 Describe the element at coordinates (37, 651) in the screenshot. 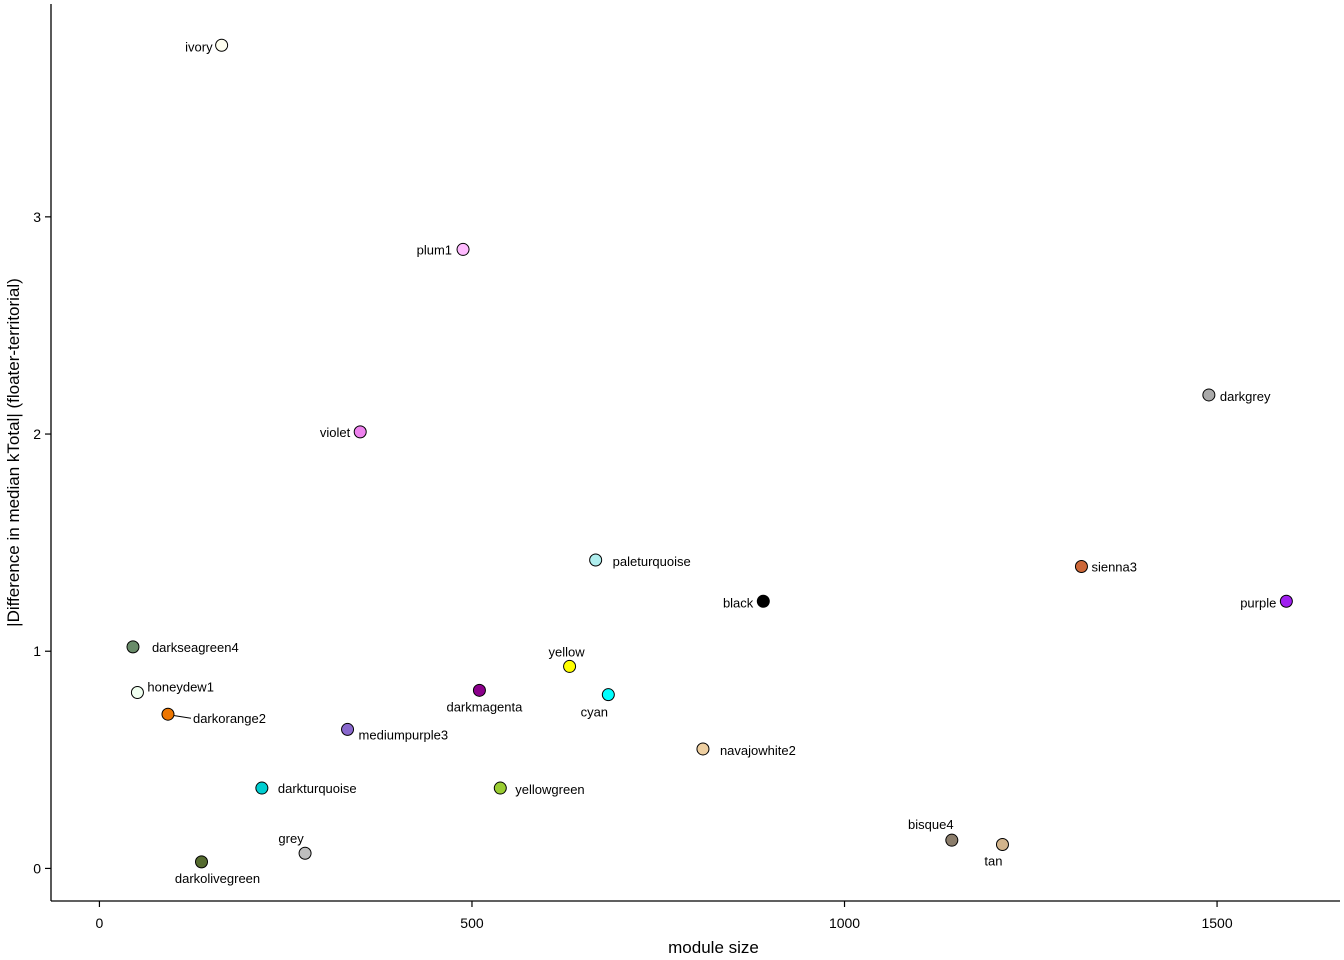

I see `y-tick-label: 1` at that location.